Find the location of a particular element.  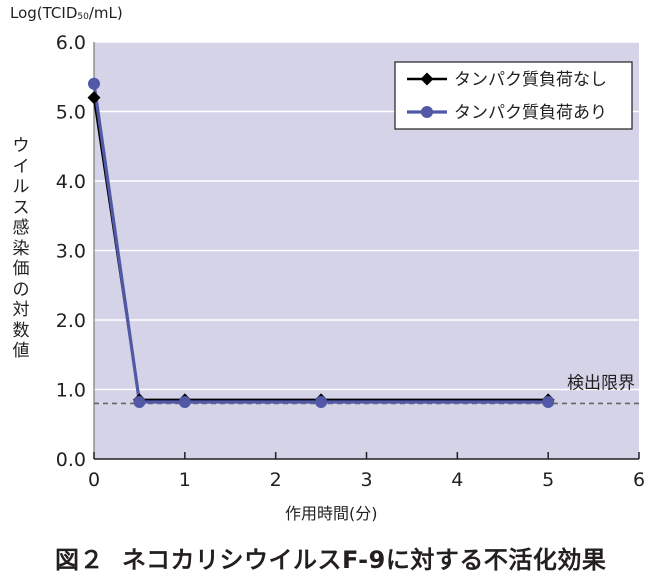

figure-title: ネコカリシウイルスF-9に対する不活化効果 is located at coordinates (364, 560).